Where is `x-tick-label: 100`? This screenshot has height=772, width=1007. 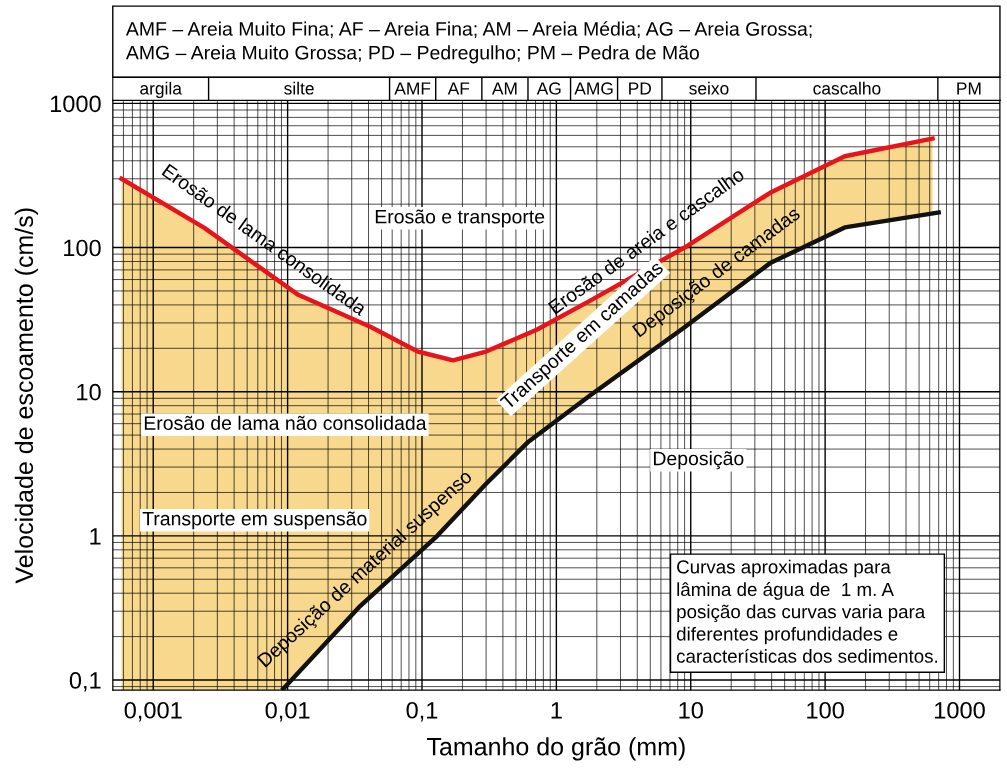
x-tick-label: 100 is located at coordinates (825, 710).